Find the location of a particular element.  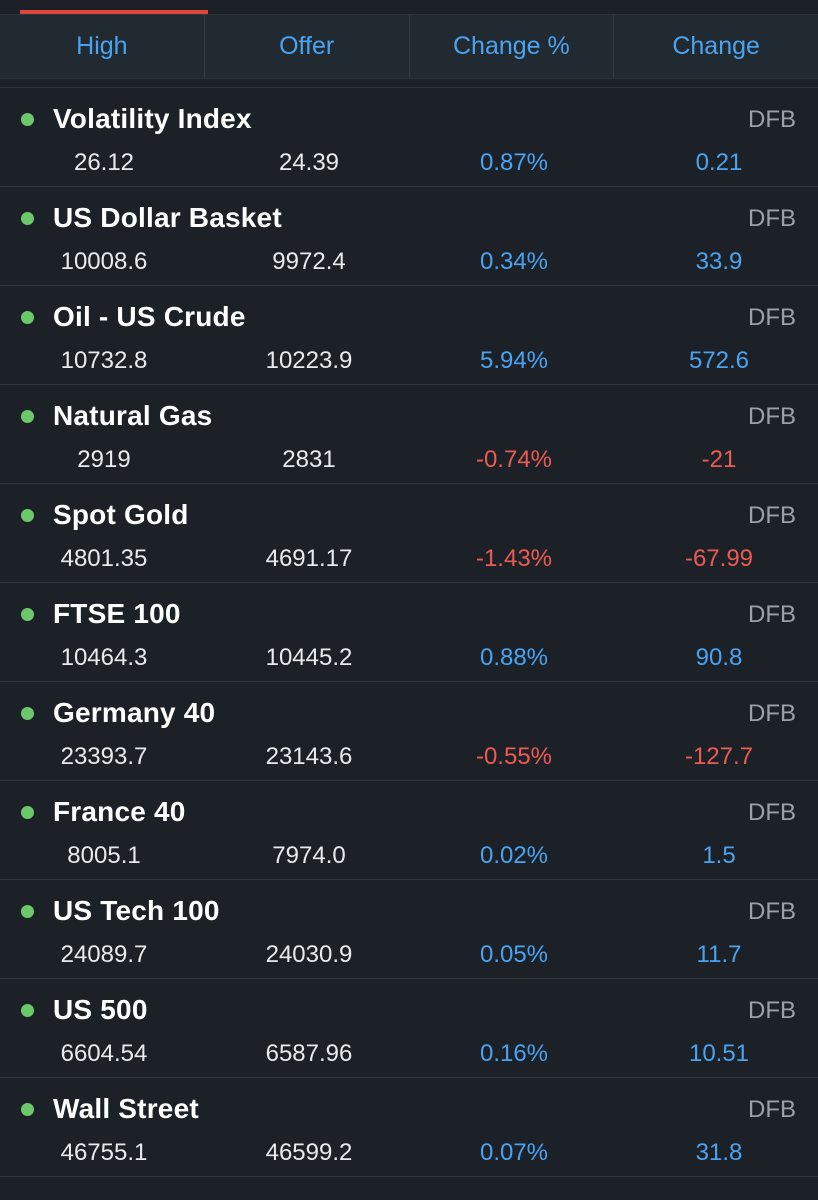

market-name: FTSE 100 is located at coordinates (117, 613).